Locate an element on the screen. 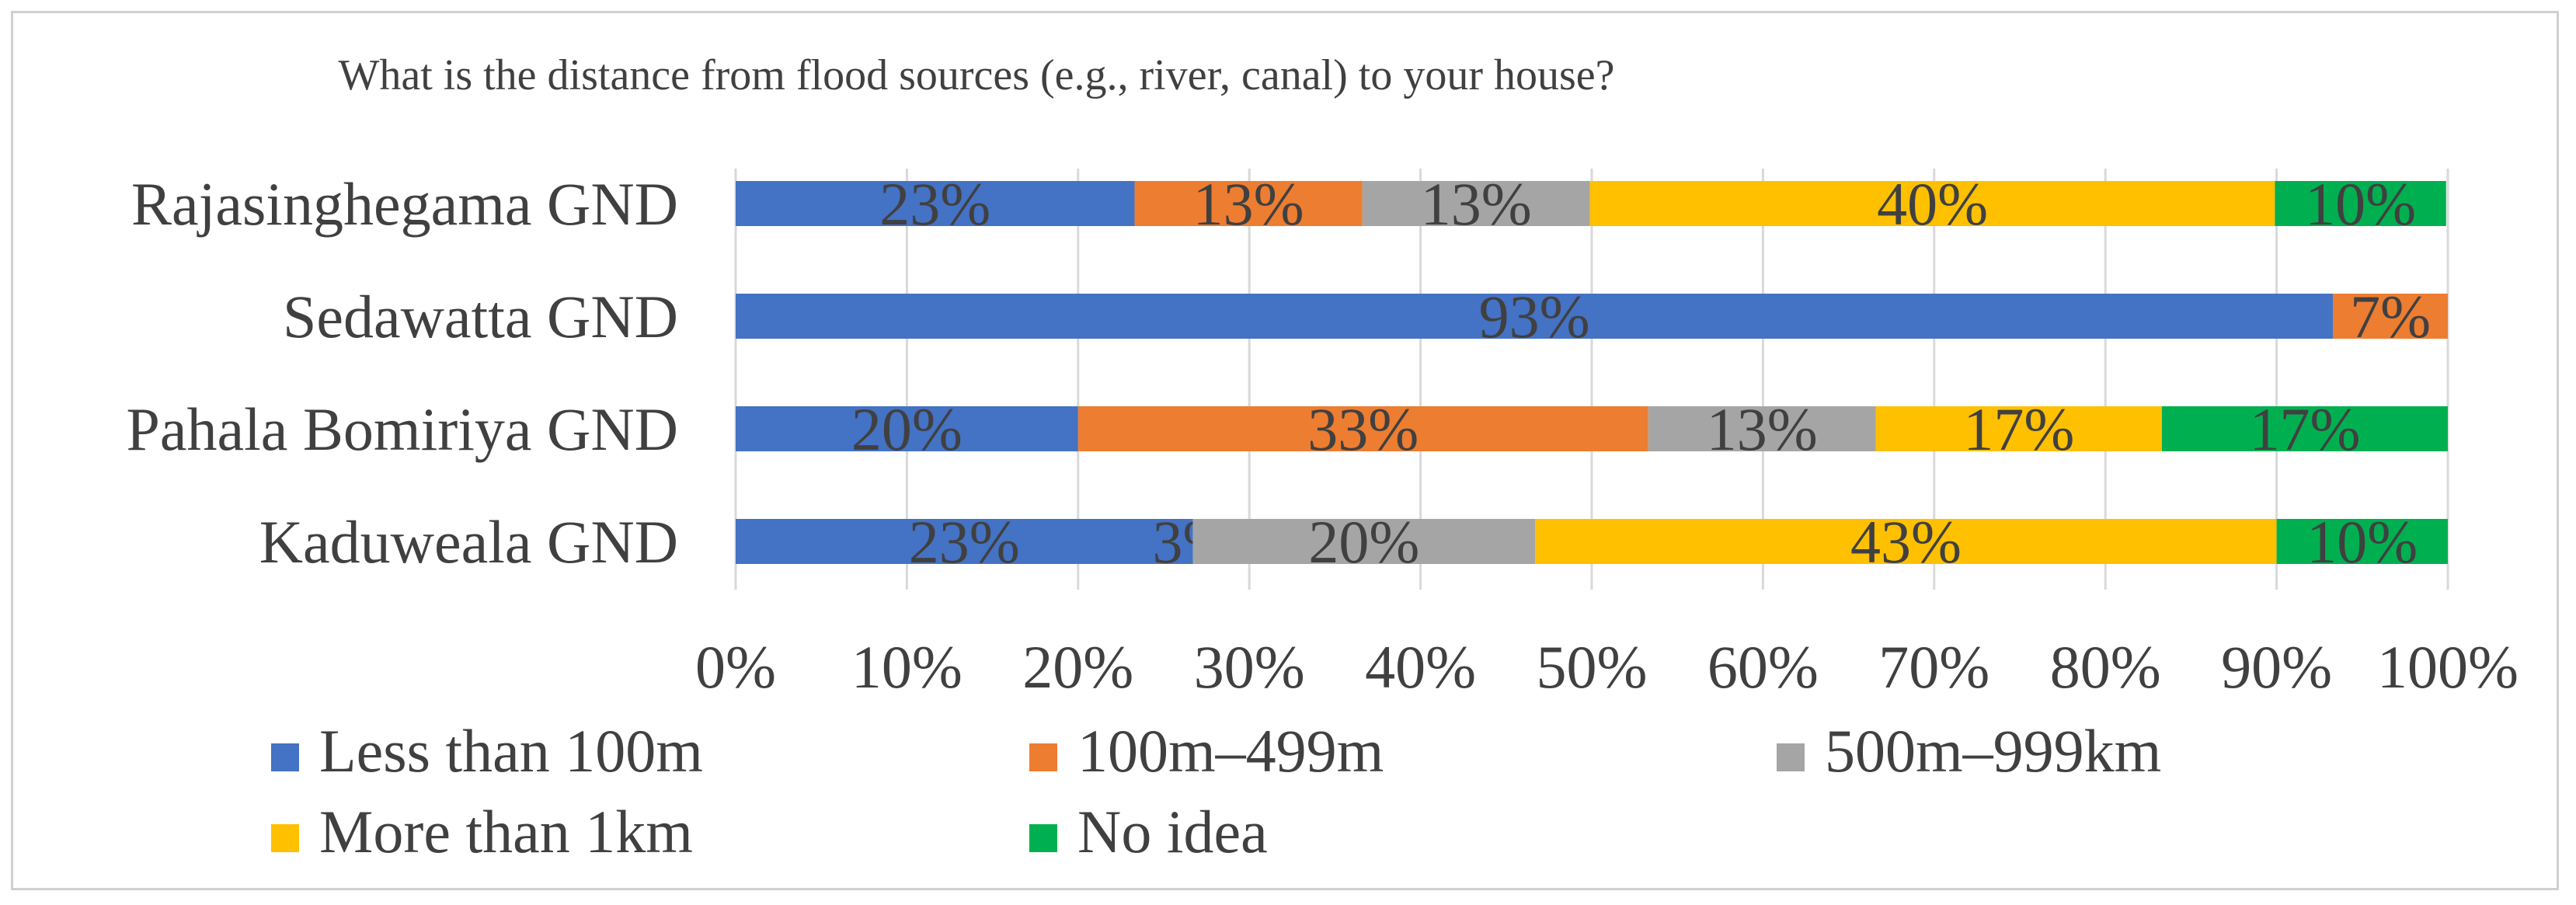 The image size is (2576, 905). x-tick-label: 30% is located at coordinates (1249, 667).